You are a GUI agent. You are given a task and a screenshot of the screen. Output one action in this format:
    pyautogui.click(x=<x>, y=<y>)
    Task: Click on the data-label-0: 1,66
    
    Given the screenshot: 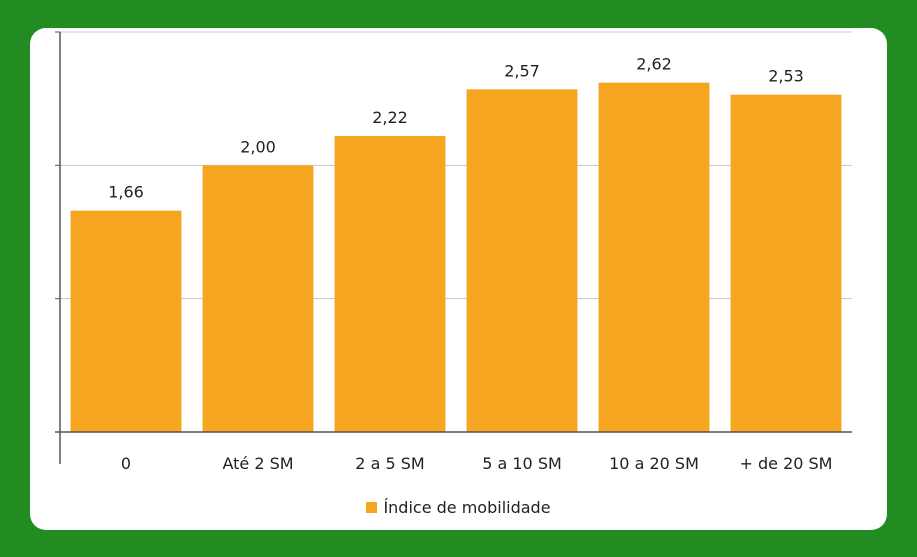 What is the action you would take?
    pyautogui.click(x=126, y=192)
    